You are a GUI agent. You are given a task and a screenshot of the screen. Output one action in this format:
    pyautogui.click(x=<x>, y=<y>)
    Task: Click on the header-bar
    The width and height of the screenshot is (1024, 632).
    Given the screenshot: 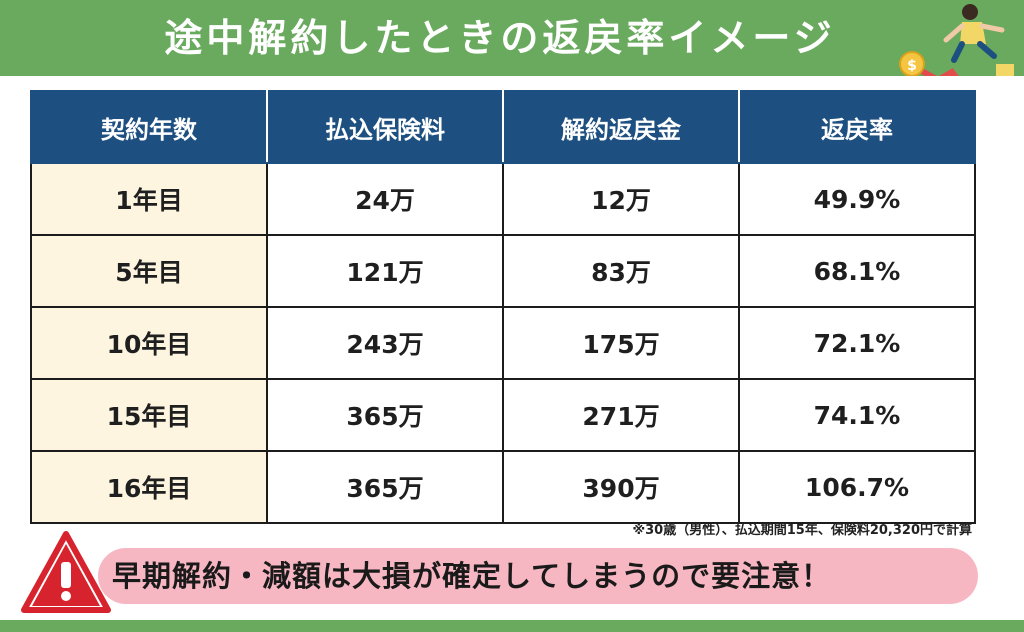 What is the action you would take?
    pyautogui.click(x=512, y=38)
    